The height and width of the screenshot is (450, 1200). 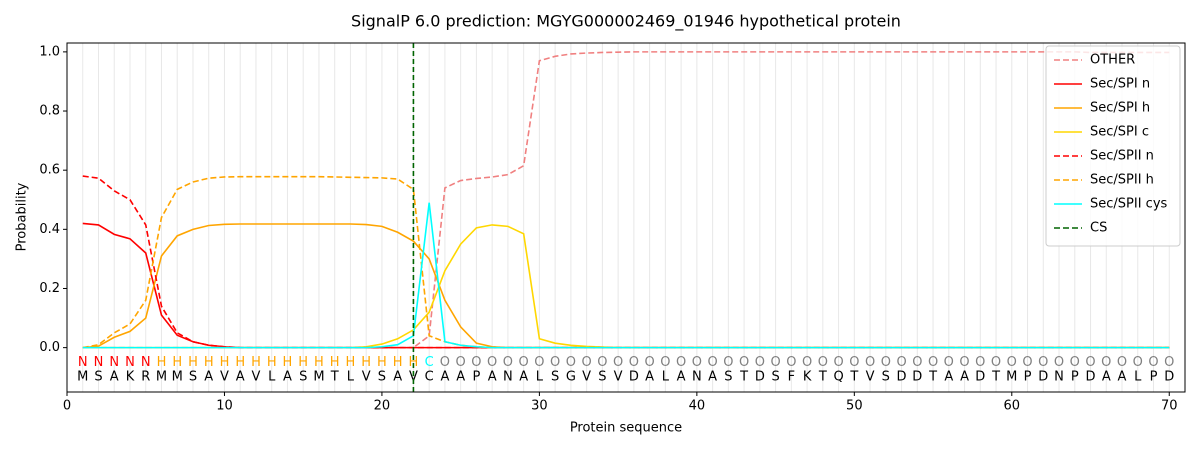 I want to click on y-tick-label: 0.0, so click(x=49, y=347).